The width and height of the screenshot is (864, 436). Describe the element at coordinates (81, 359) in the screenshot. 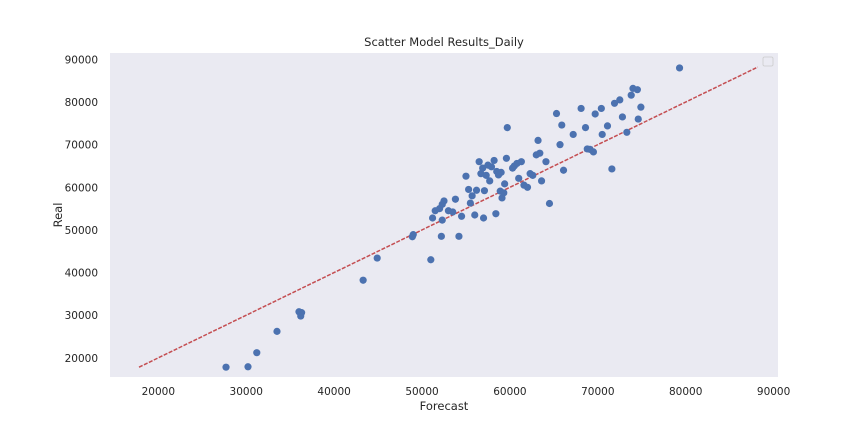

I see `y-tick-label: 20000` at that location.